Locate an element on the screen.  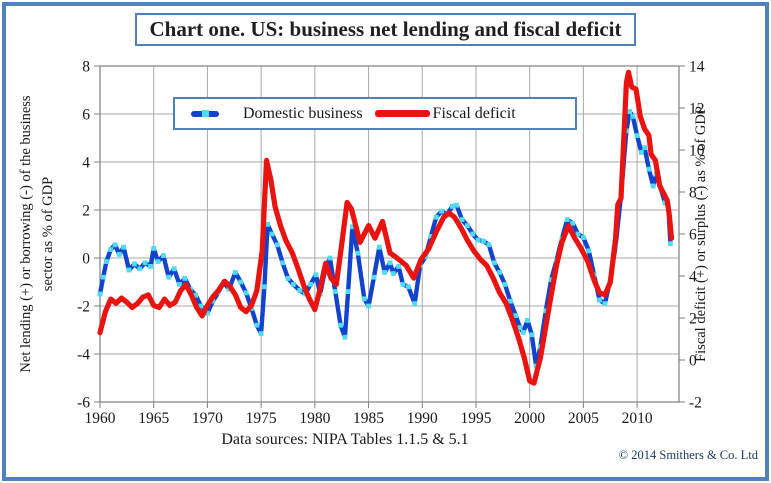
x-tick-label: 2005 is located at coordinates (583, 418).